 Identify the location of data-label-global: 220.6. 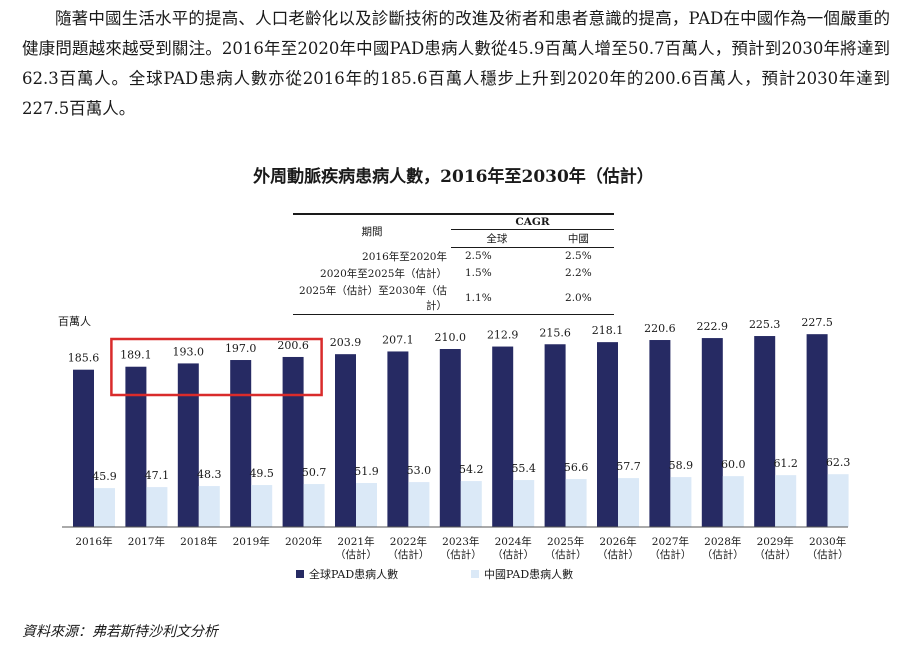
(660, 328).